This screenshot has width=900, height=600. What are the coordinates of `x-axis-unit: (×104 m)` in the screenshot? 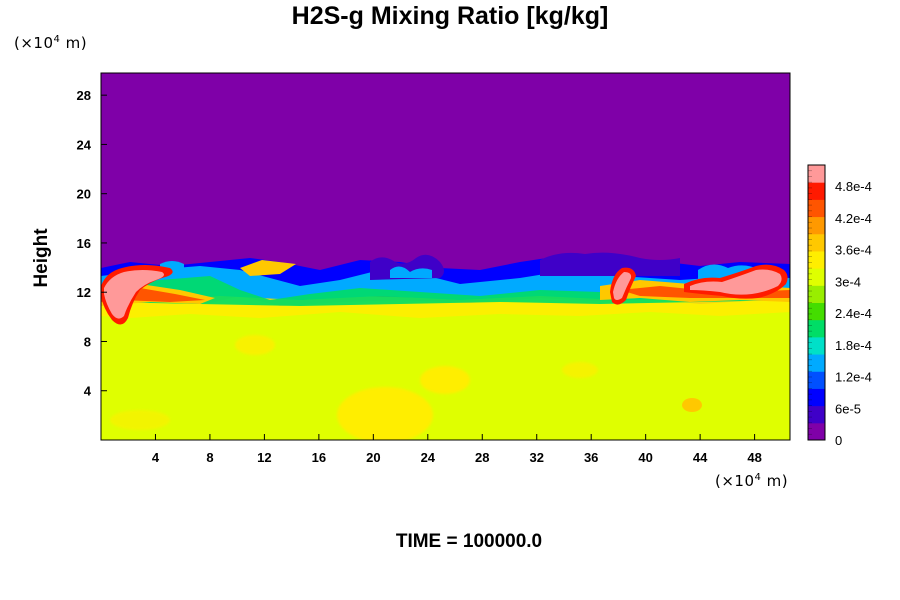 It's located at (752, 481).